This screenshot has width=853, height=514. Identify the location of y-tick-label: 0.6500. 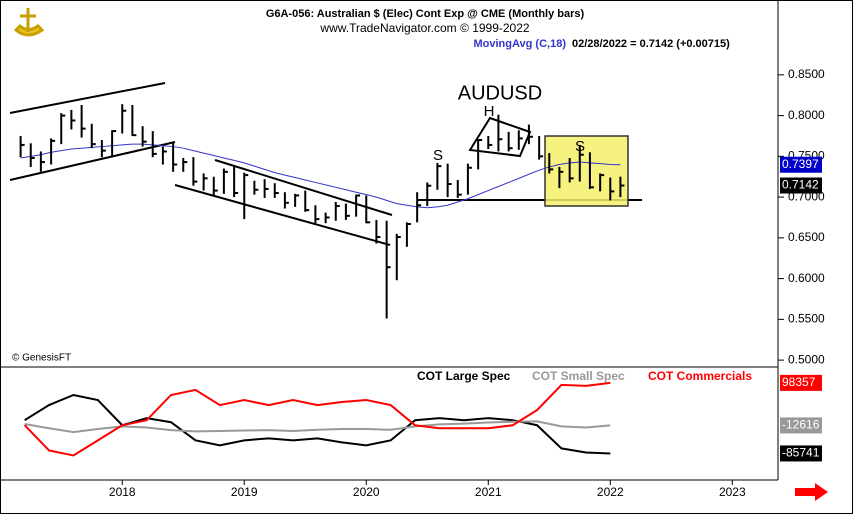
(806, 237).